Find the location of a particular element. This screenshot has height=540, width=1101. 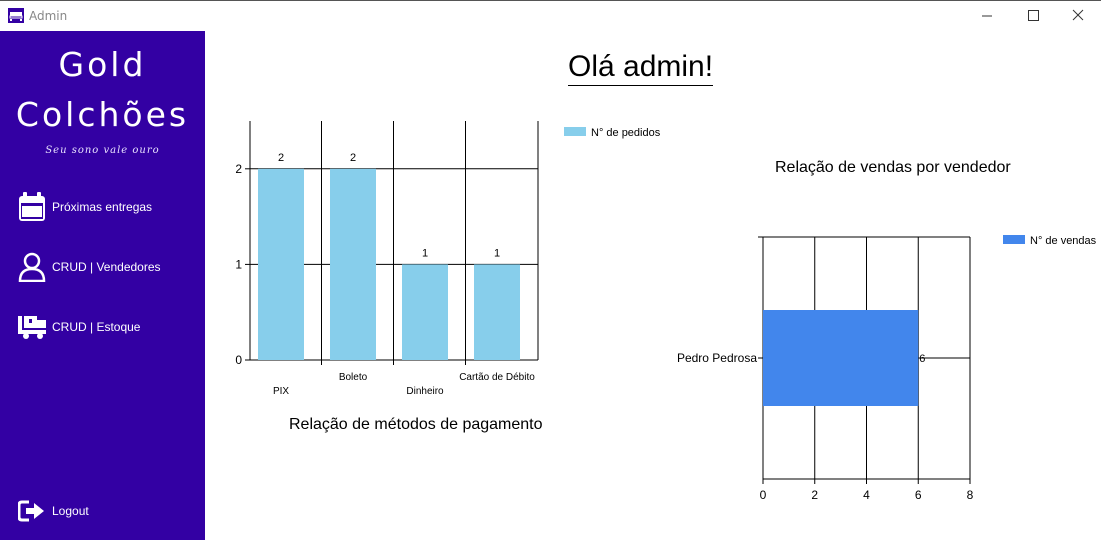

brand-tagline: Seu sono vale ouro is located at coordinates (102, 150).